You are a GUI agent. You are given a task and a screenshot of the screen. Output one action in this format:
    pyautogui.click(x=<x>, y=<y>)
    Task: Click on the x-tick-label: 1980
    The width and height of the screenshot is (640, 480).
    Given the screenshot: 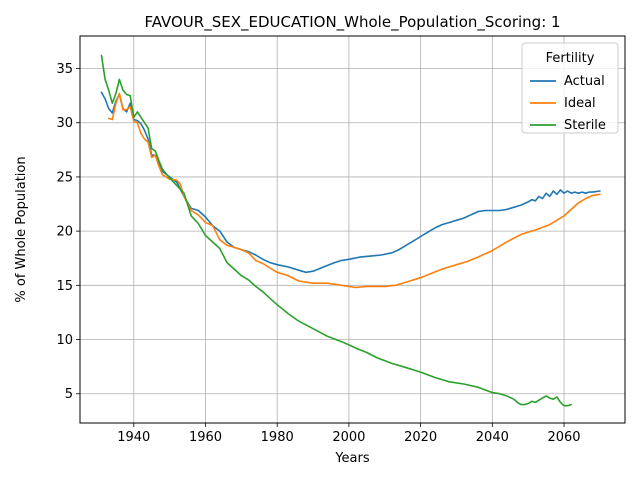 What is the action you would take?
    pyautogui.click(x=277, y=437)
    